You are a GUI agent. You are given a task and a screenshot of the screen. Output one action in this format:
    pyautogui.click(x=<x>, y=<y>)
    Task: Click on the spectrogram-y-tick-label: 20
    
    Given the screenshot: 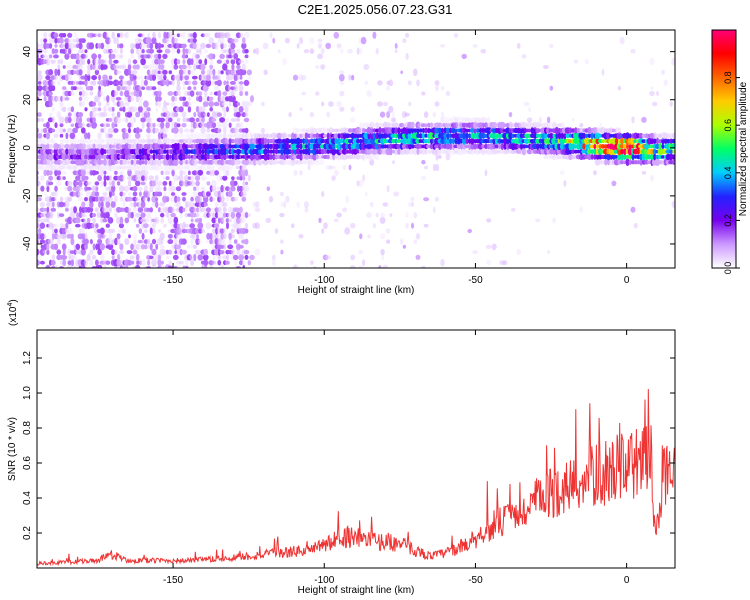 What is the action you would take?
    pyautogui.click(x=27, y=100)
    